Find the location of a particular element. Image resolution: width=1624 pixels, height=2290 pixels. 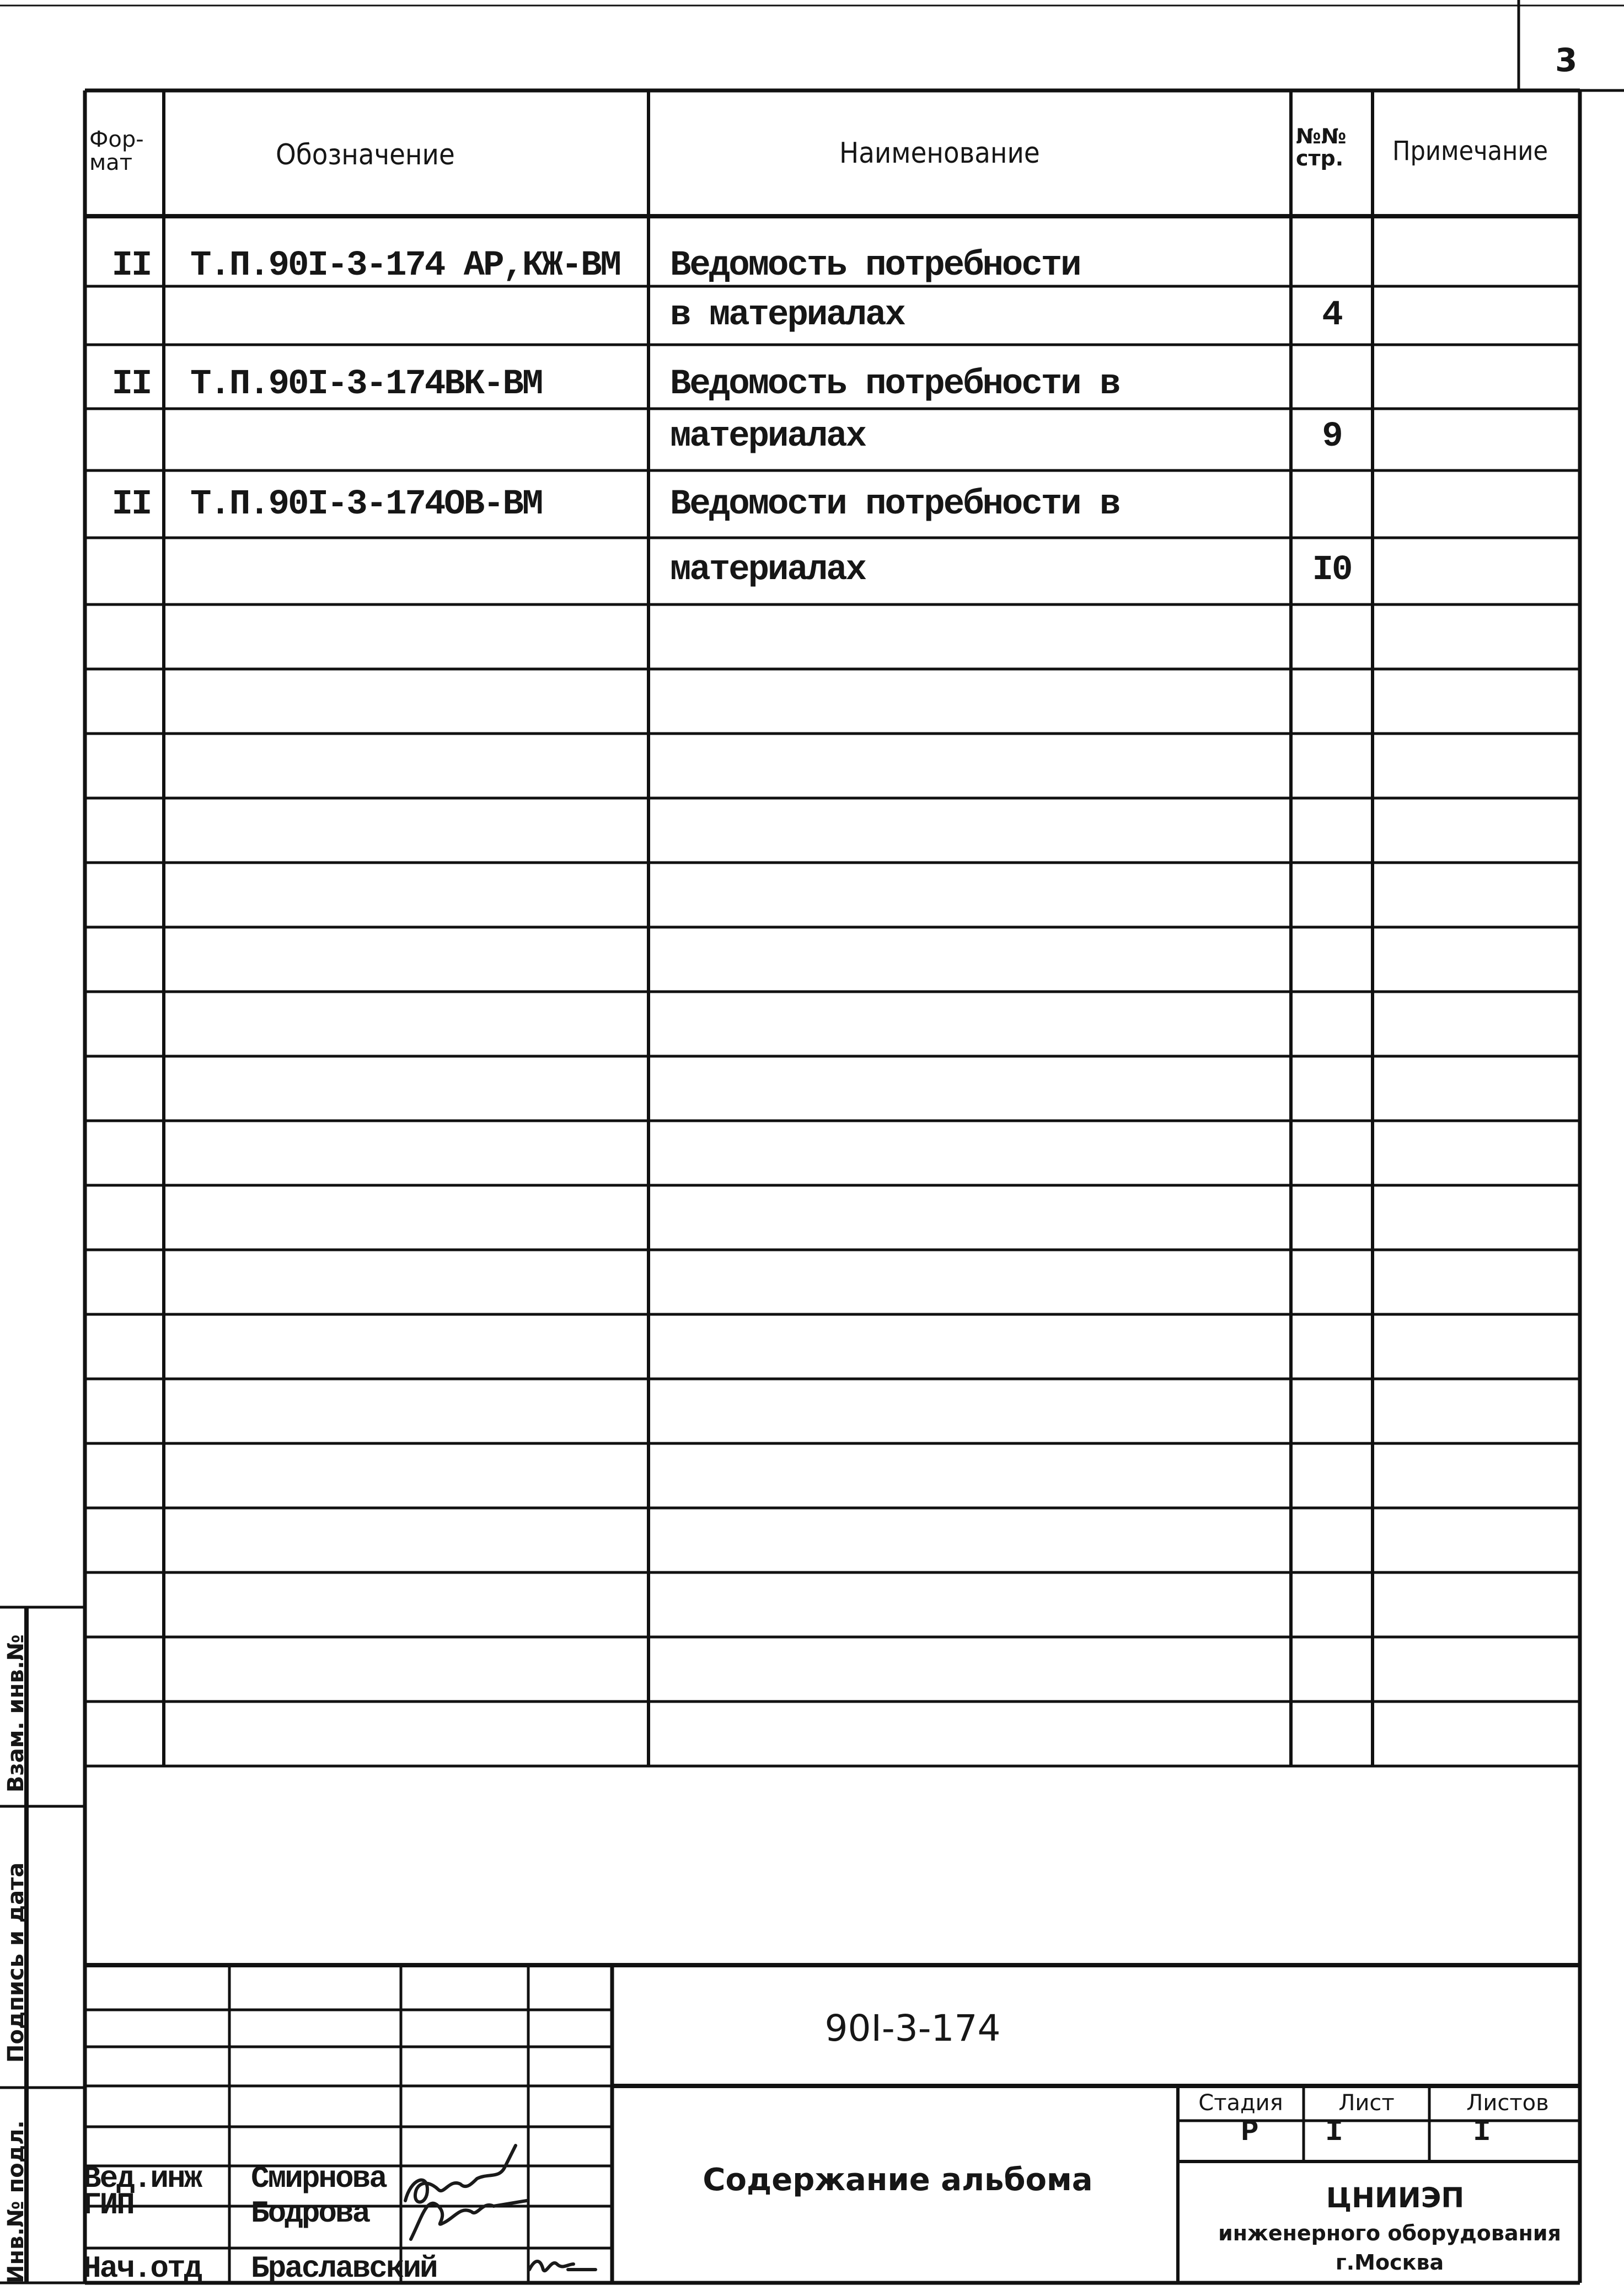

side-stamp-sign-date: Подпись и дата is located at coordinates (16, 1962).